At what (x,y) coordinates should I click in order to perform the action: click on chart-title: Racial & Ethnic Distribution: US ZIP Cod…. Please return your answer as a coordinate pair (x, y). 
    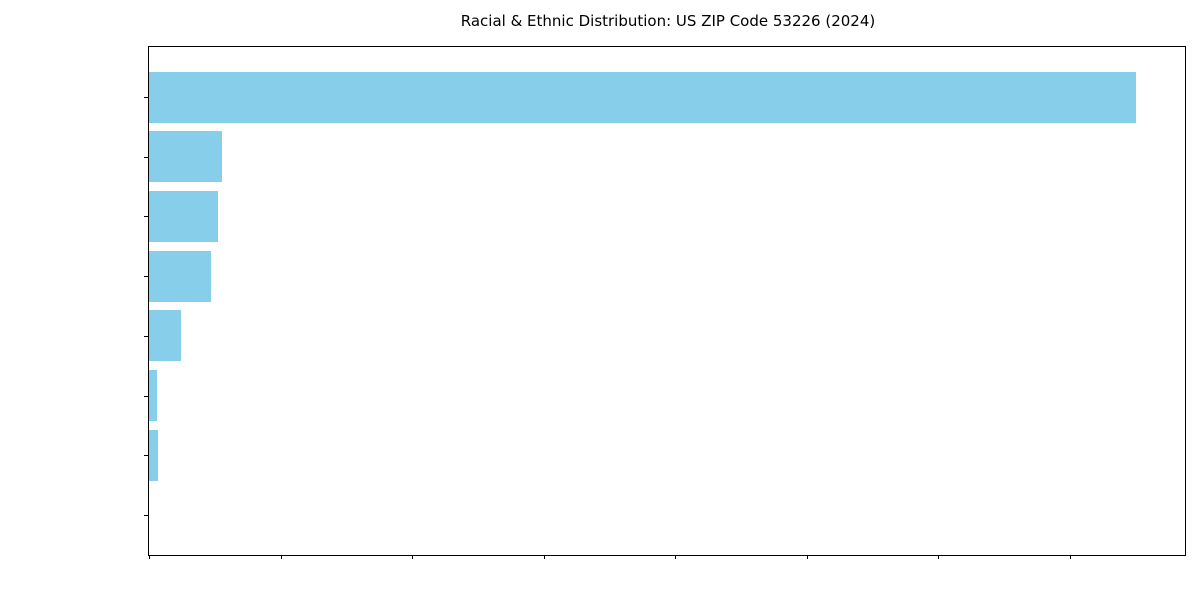
    Looking at the image, I should click on (668, 21).